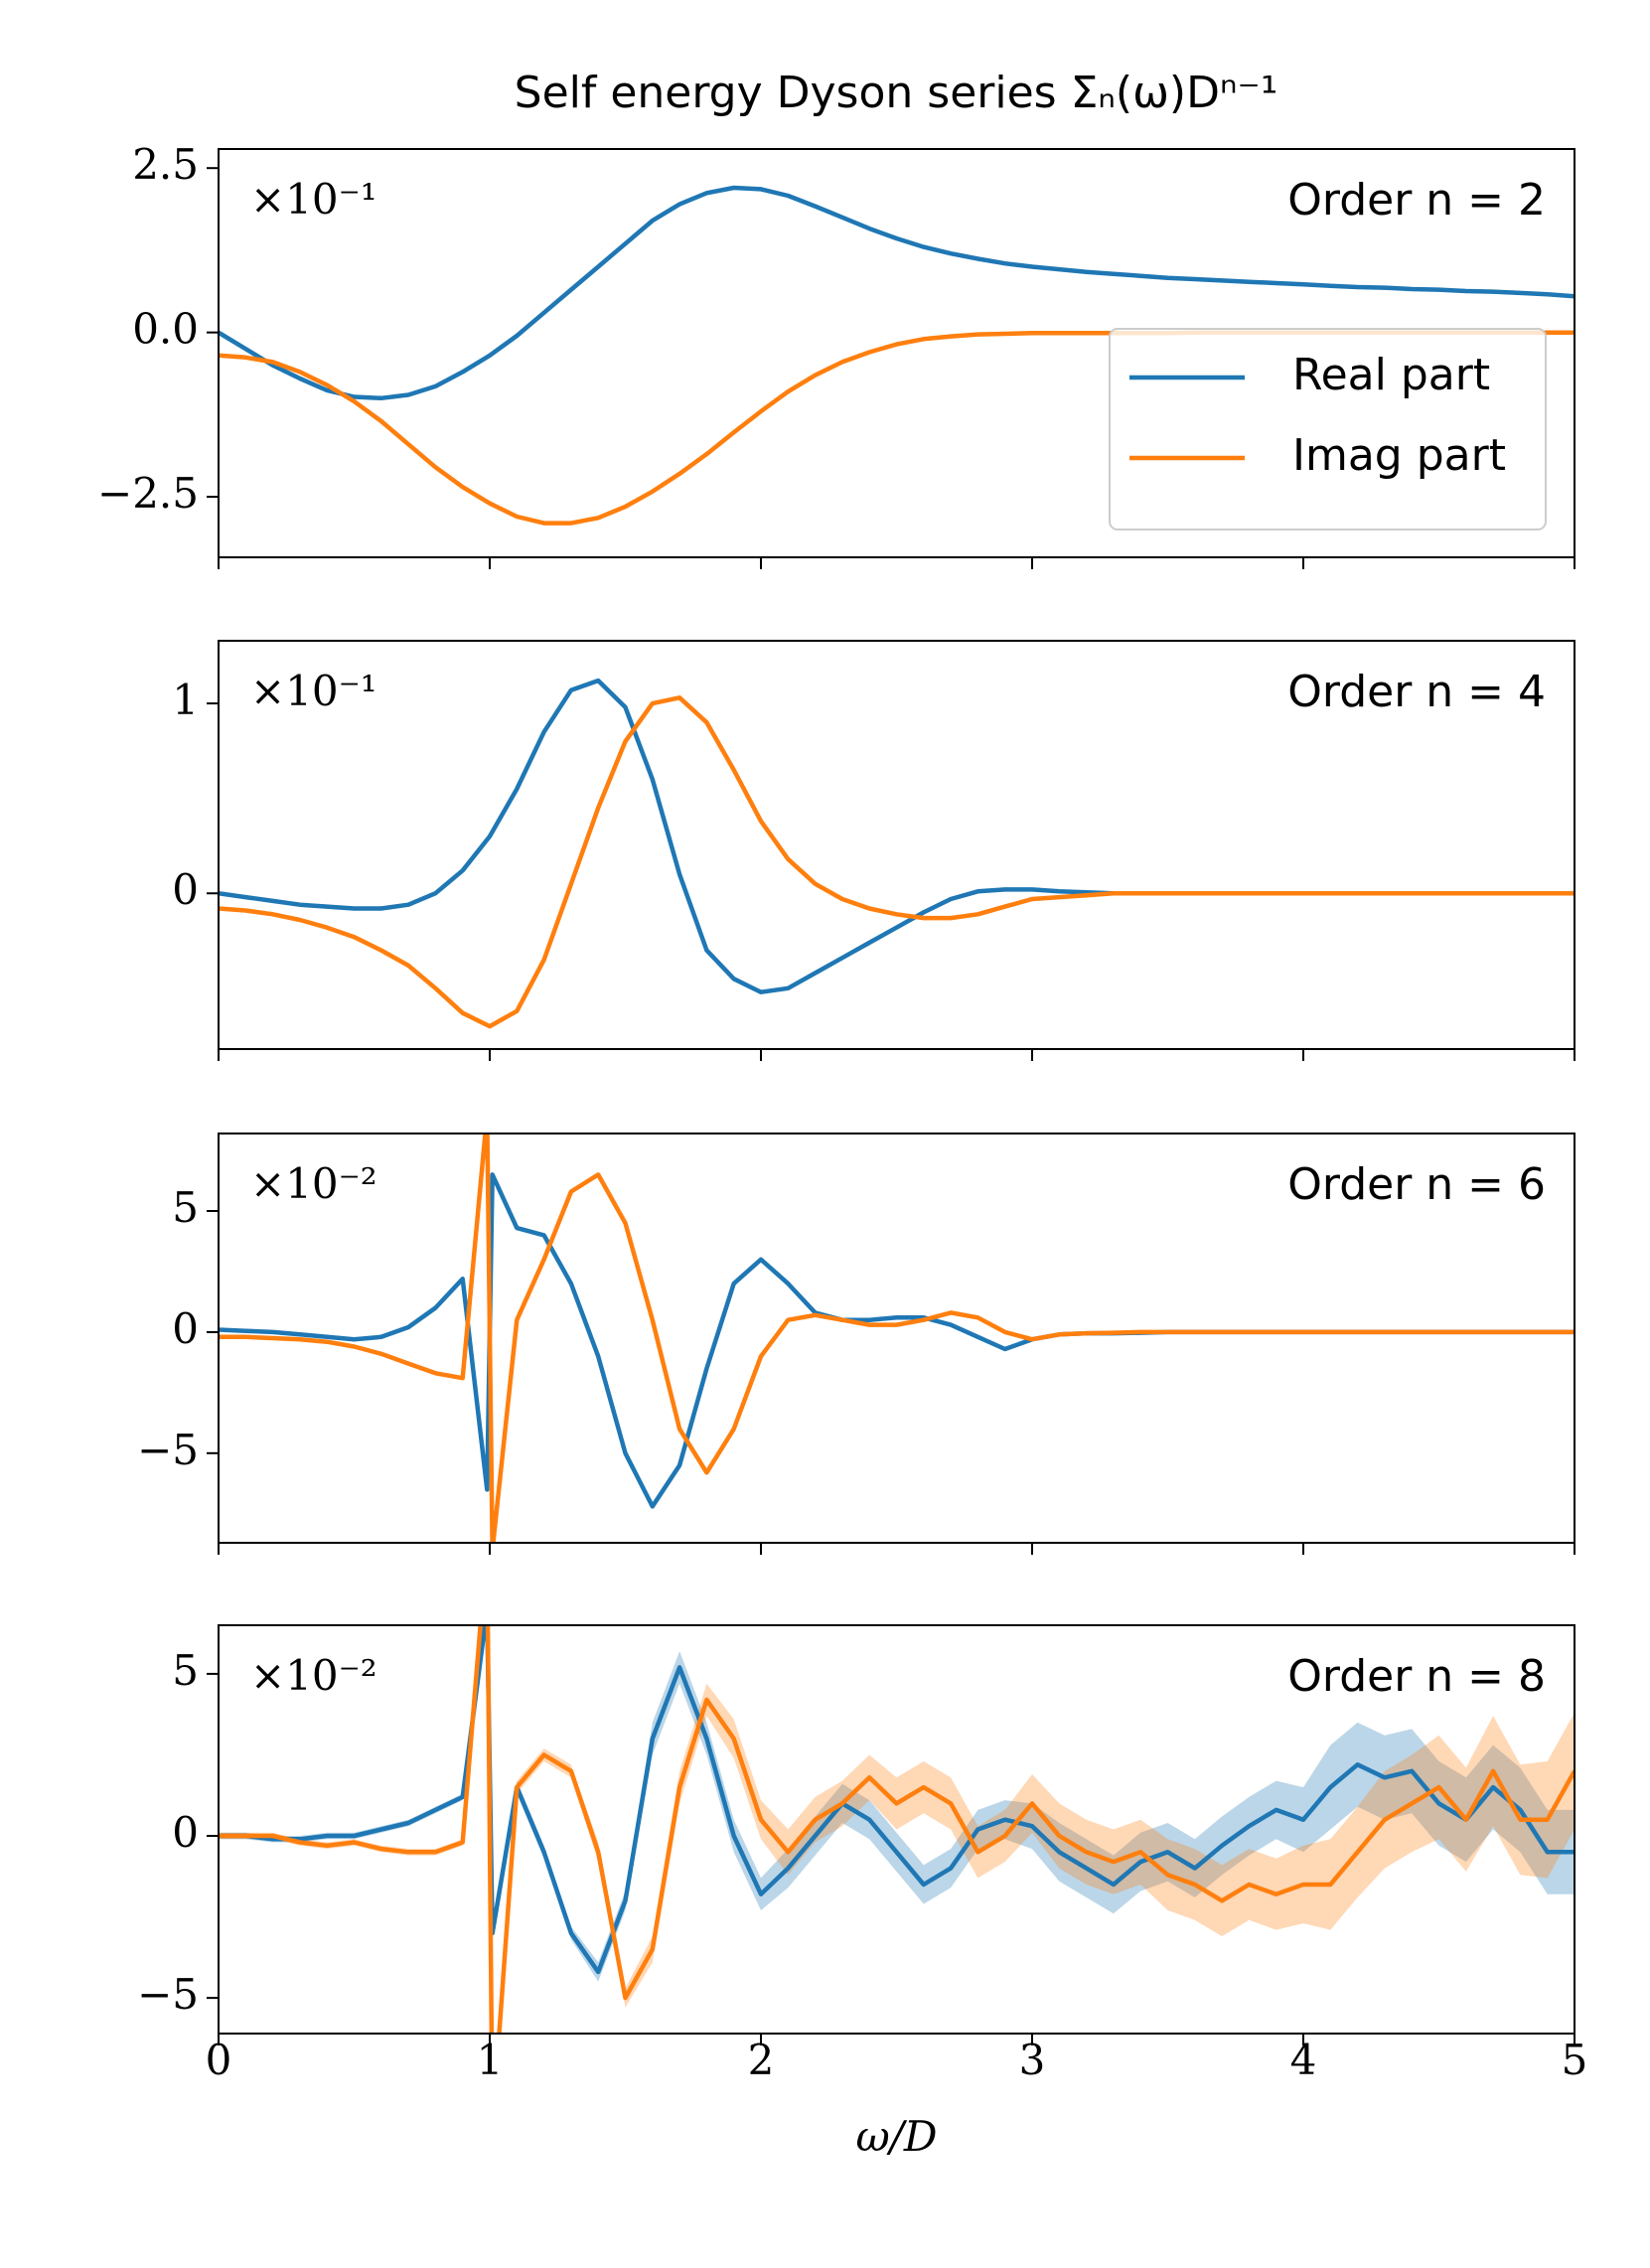 Image resolution: width=1650 pixels, height=2268 pixels. I want to click on error-band, so click(897, 1829).